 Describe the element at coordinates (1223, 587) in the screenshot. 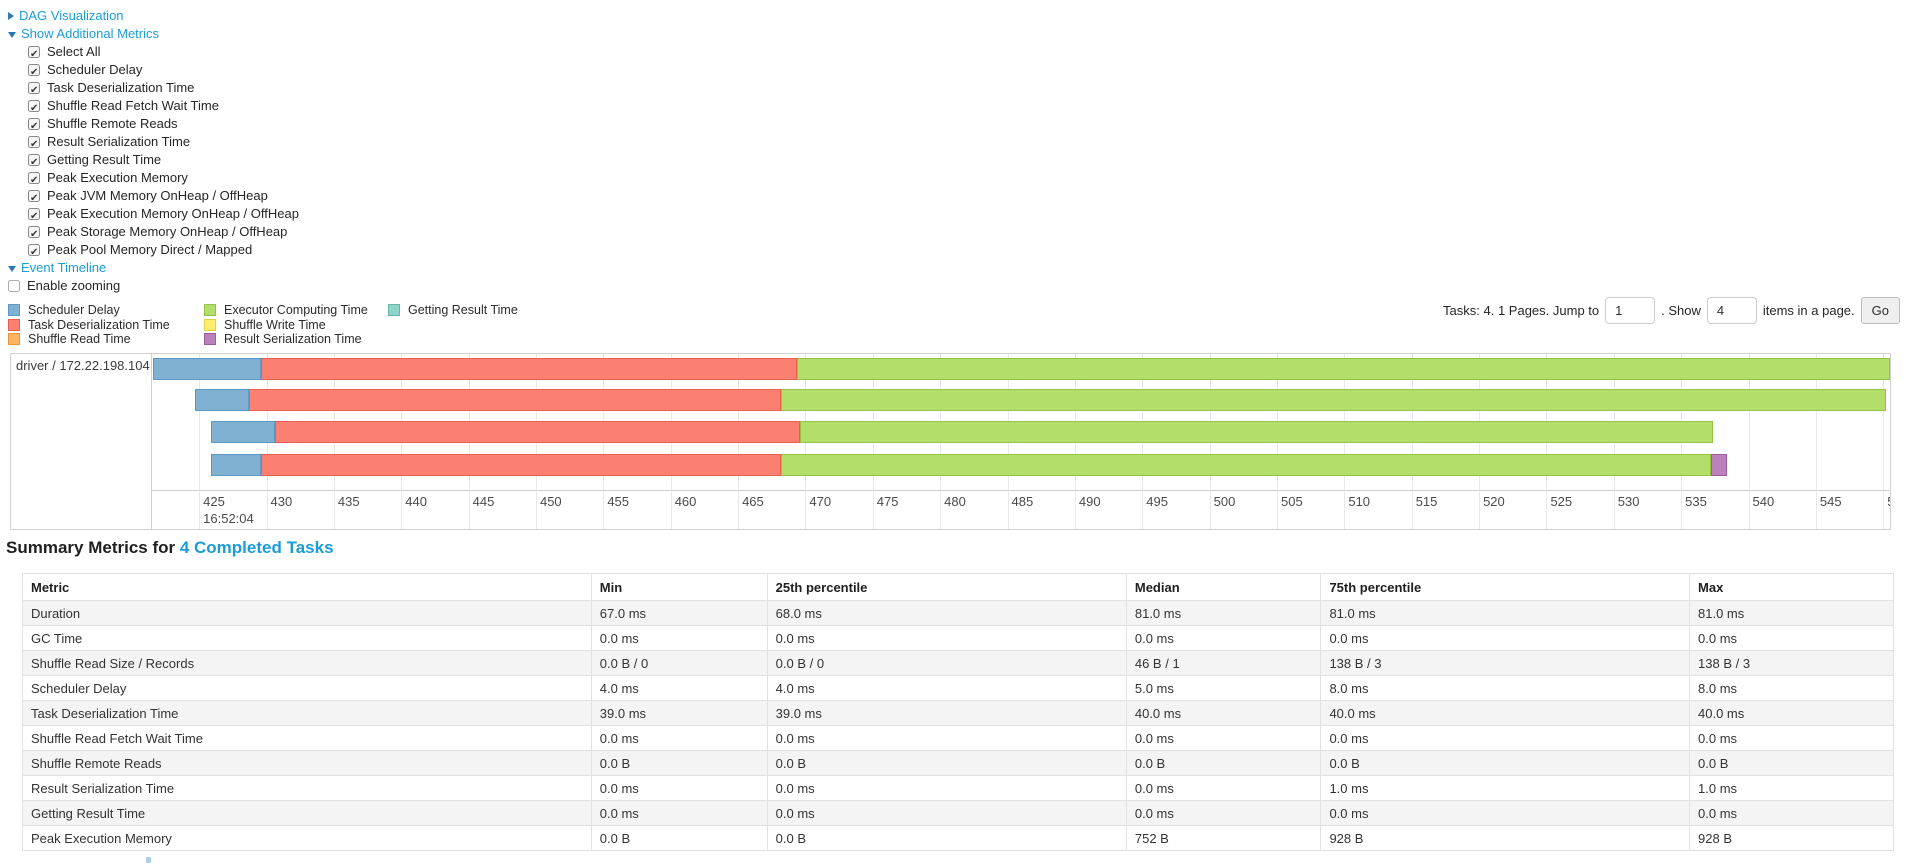

I see `summary-column-header: Median` at that location.